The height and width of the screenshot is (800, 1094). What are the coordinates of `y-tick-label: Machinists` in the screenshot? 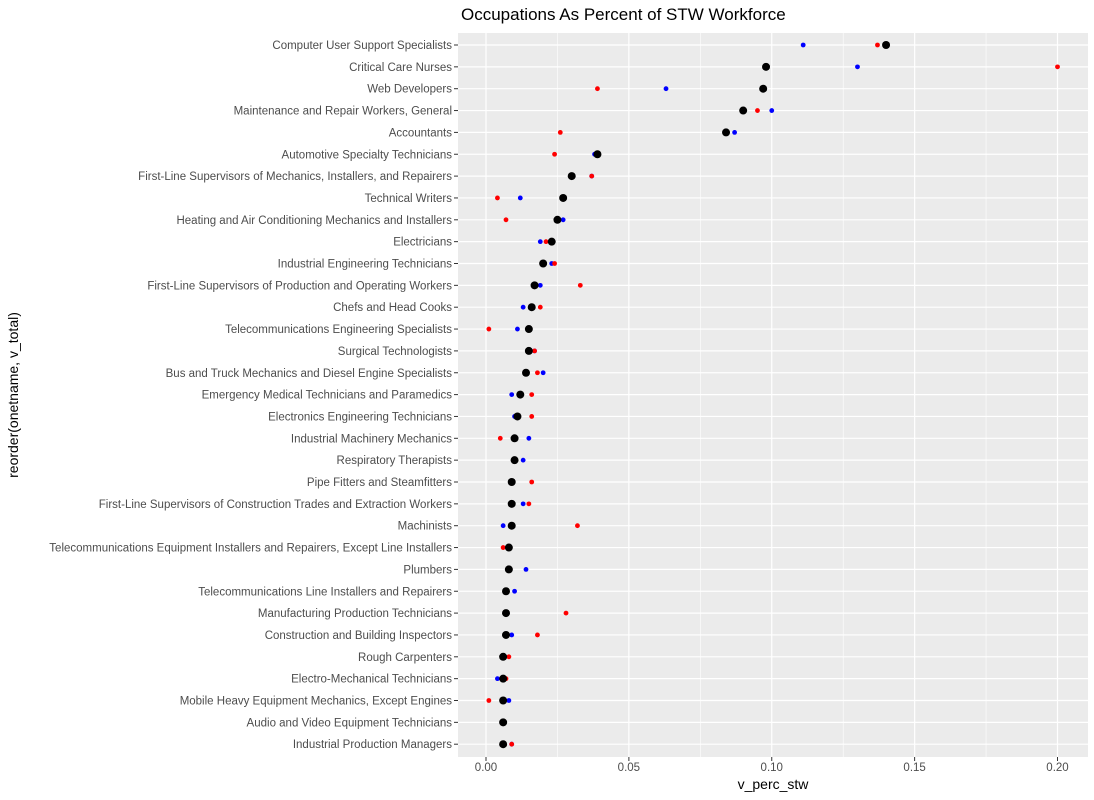 It's located at (425, 527).